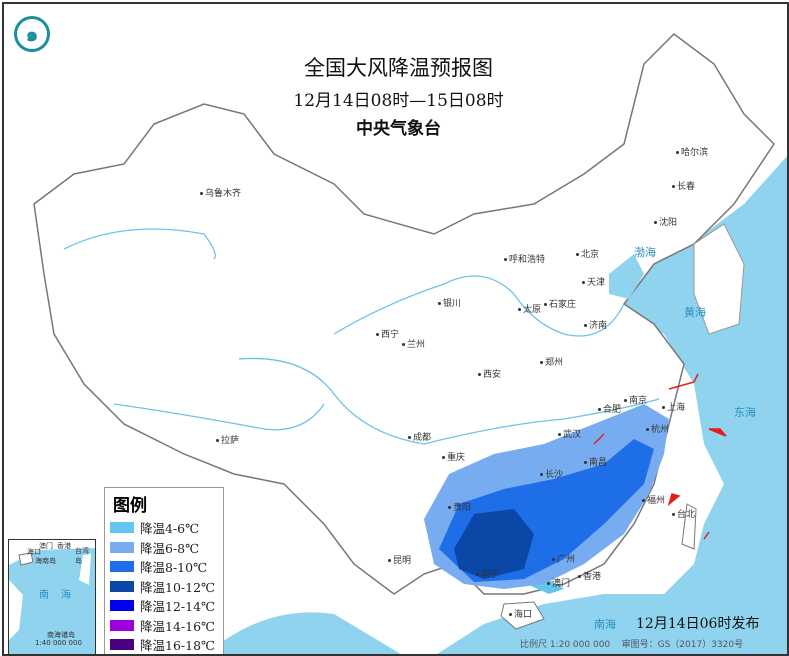  I want to click on city-label: 济南, so click(595, 324).